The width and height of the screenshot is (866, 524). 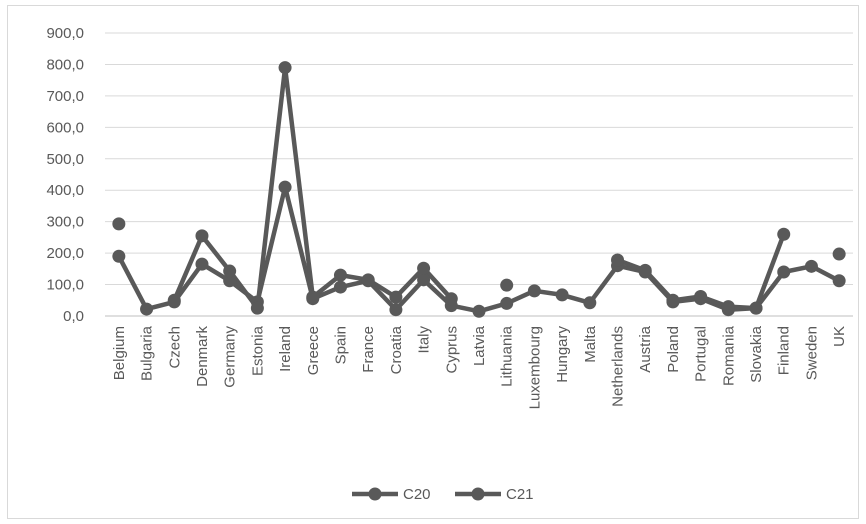 I want to click on x-tick-label: Ireland, so click(x=285, y=349).